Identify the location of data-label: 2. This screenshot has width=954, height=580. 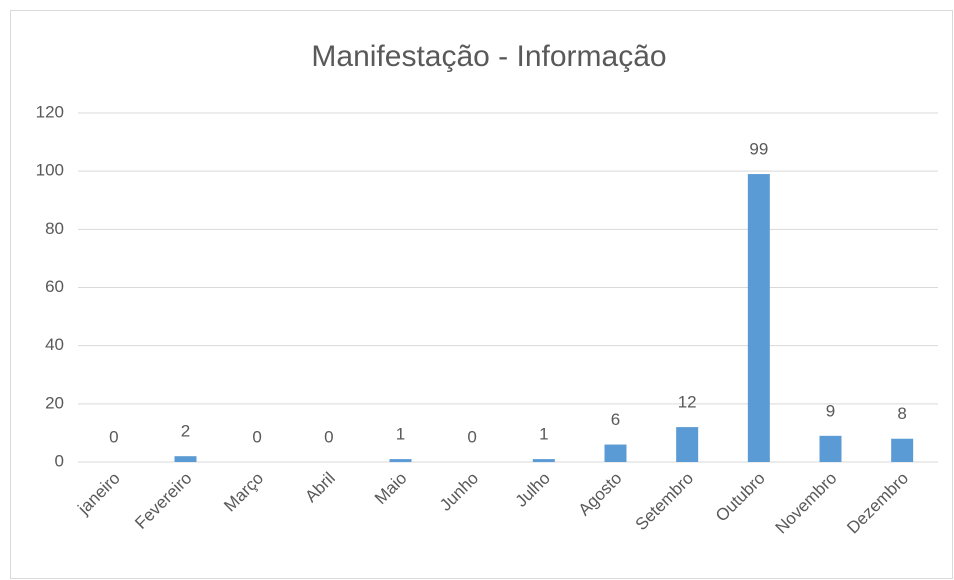
(185, 431).